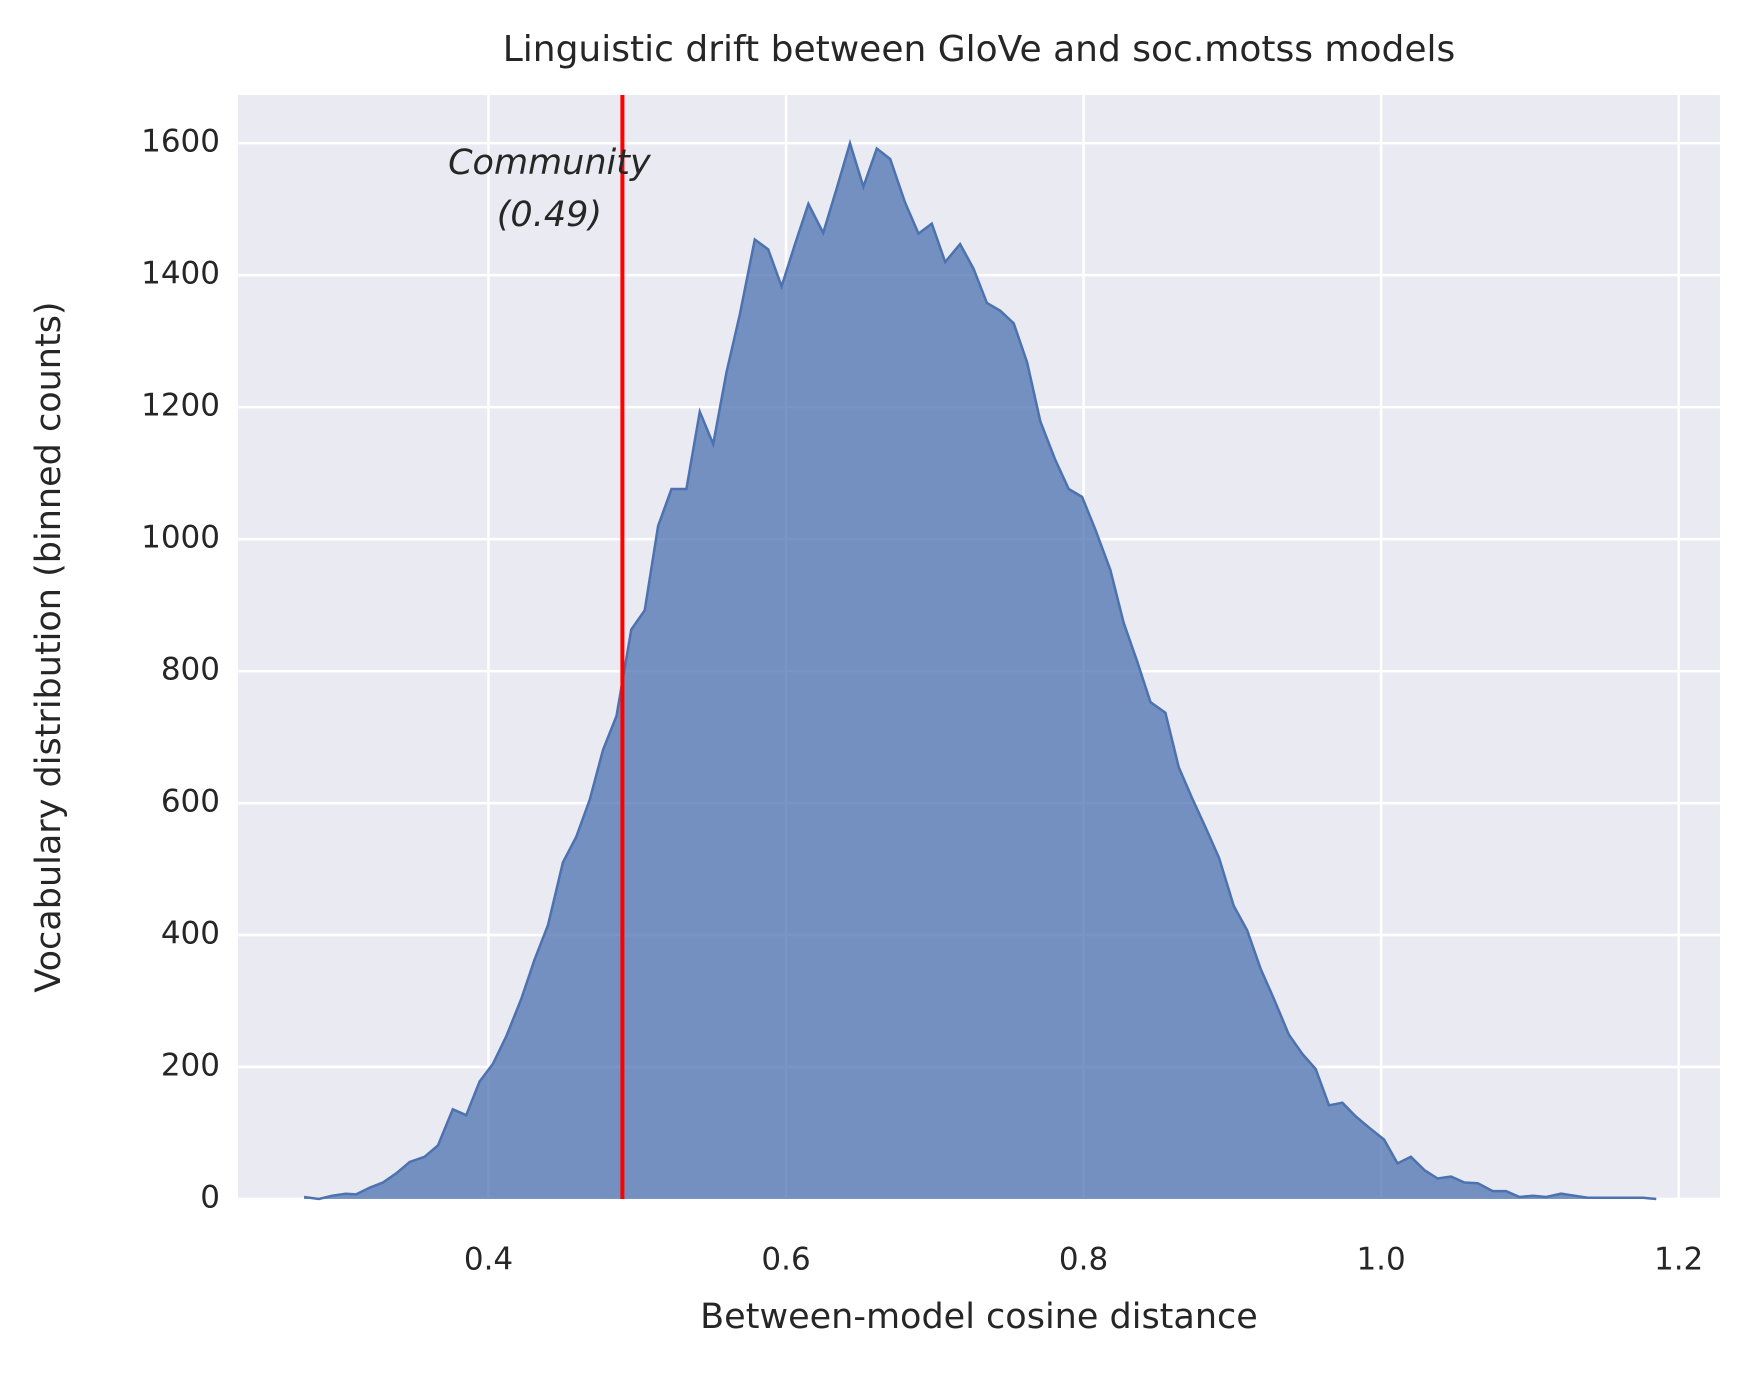 The image size is (1754, 1373). I want to click on x-tick-label: 0.6, so click(785, 1260).